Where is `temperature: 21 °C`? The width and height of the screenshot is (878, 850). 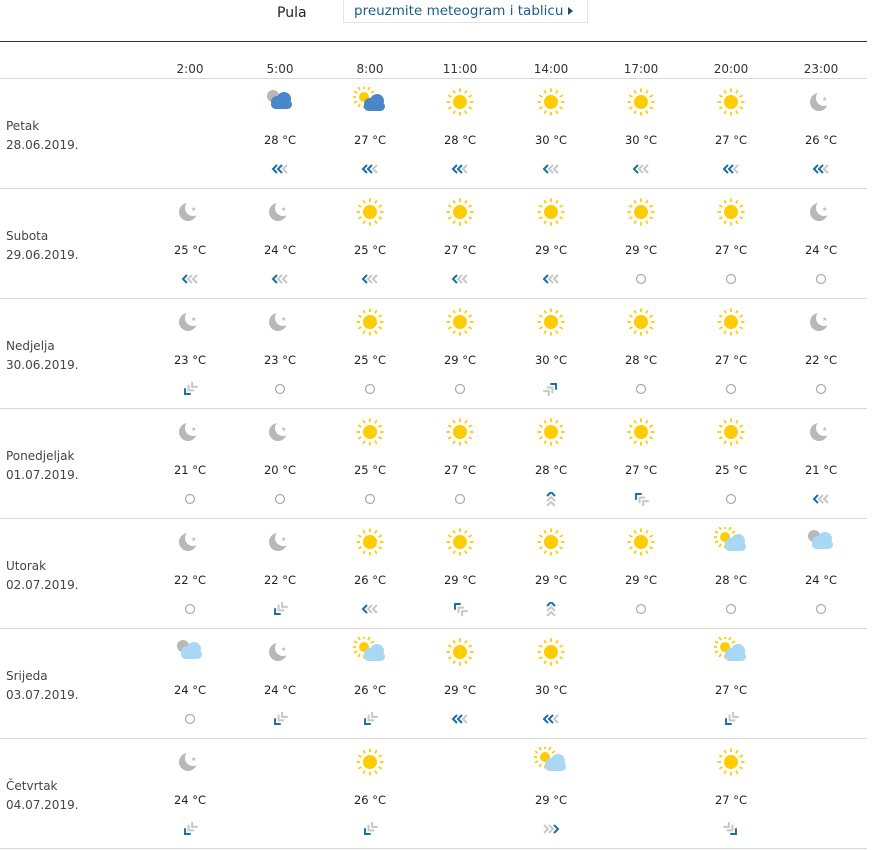
temperature: 21 °C is located at coordinates (190, 470).